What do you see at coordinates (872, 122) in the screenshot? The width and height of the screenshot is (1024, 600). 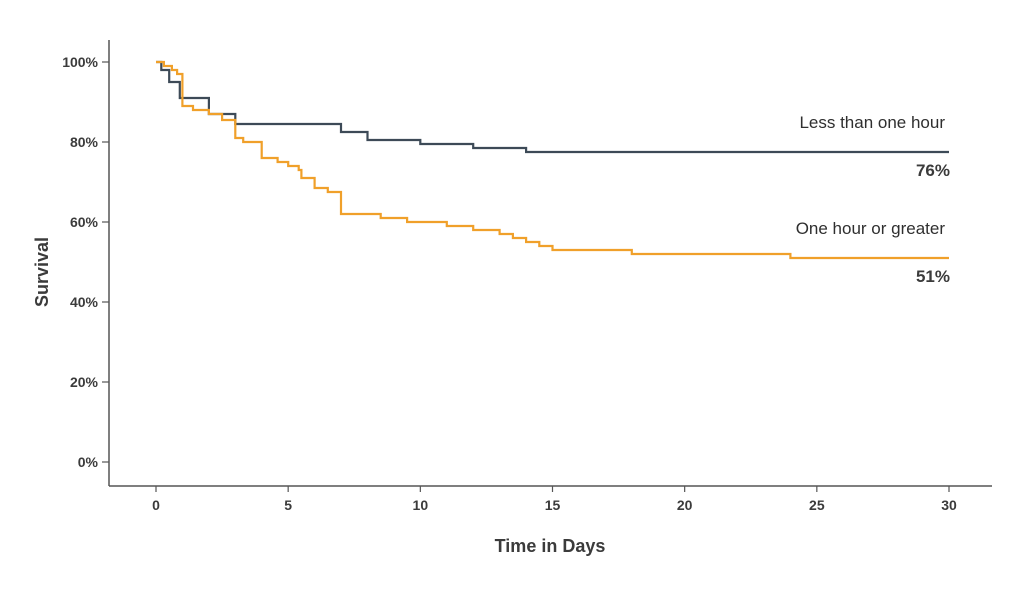 I see `series-name-label: Less than one hour` at bounding box center [872, 122].